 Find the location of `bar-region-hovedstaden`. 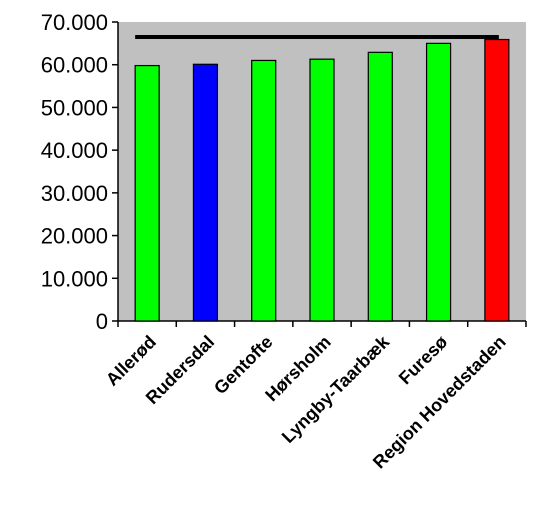

bar-region-hovedstaden is located at coordinates (497, 180).